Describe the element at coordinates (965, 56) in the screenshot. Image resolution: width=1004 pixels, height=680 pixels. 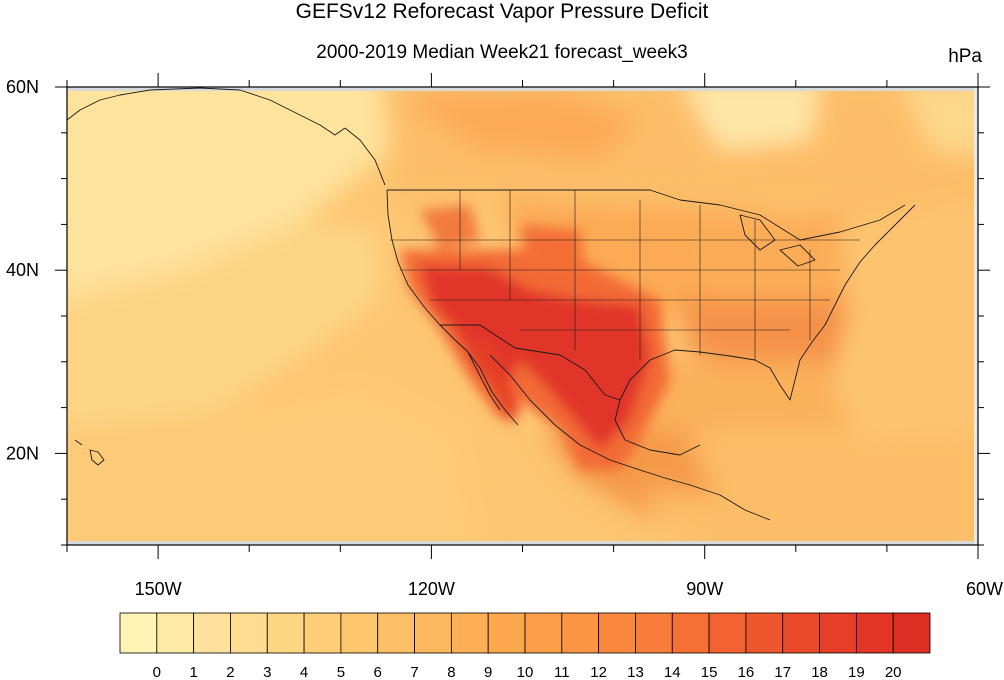
I see `units-label: hPa` at that location.